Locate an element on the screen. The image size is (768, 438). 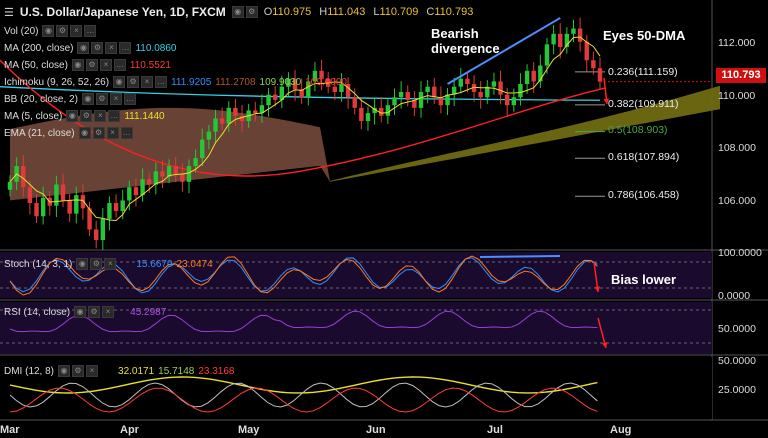
fib-level-0786: 0.786(106.458) is located at coordinates (644, 195).